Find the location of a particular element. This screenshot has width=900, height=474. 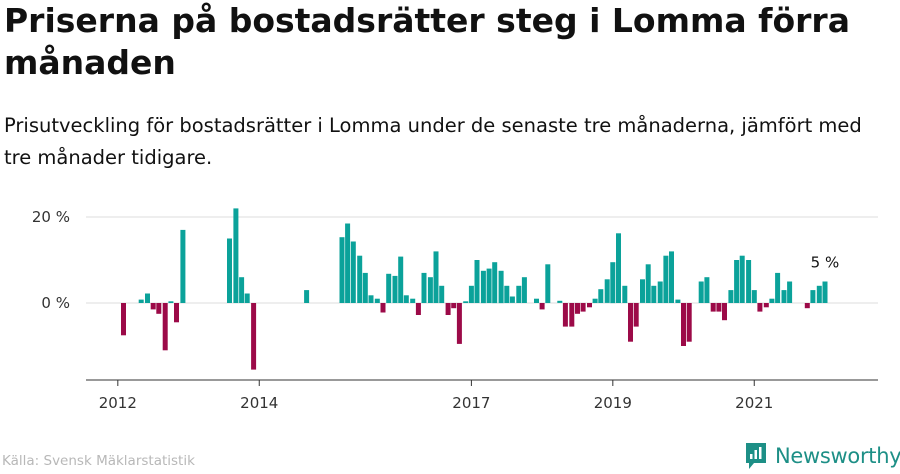

x-tick-label: 2014 is located at coordinates (259, 403).